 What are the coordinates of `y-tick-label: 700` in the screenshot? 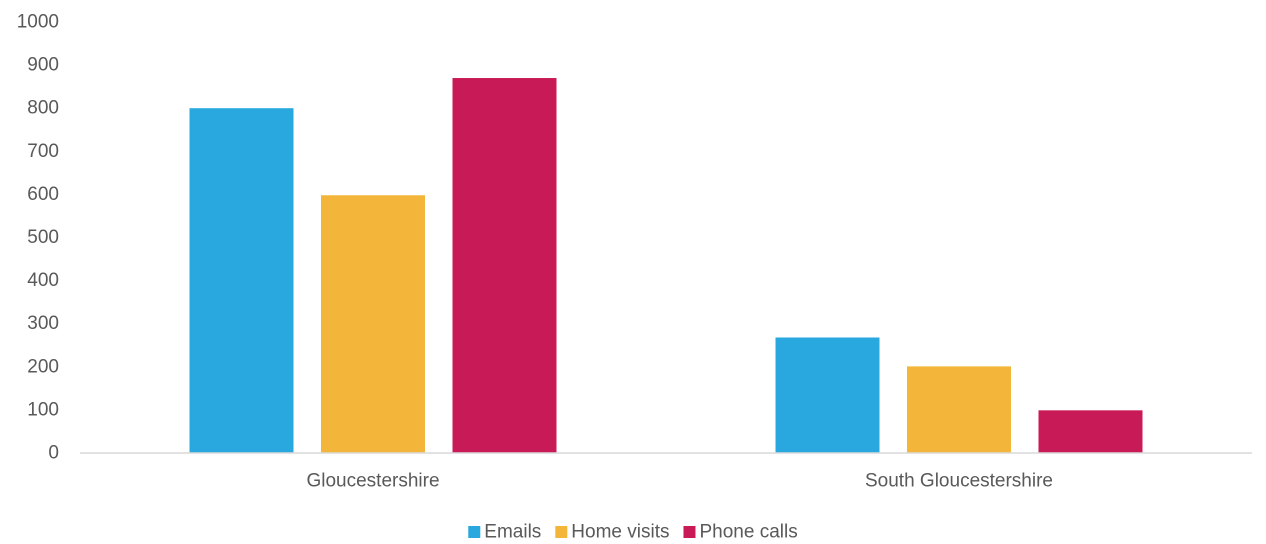 It's located at (43, 151).